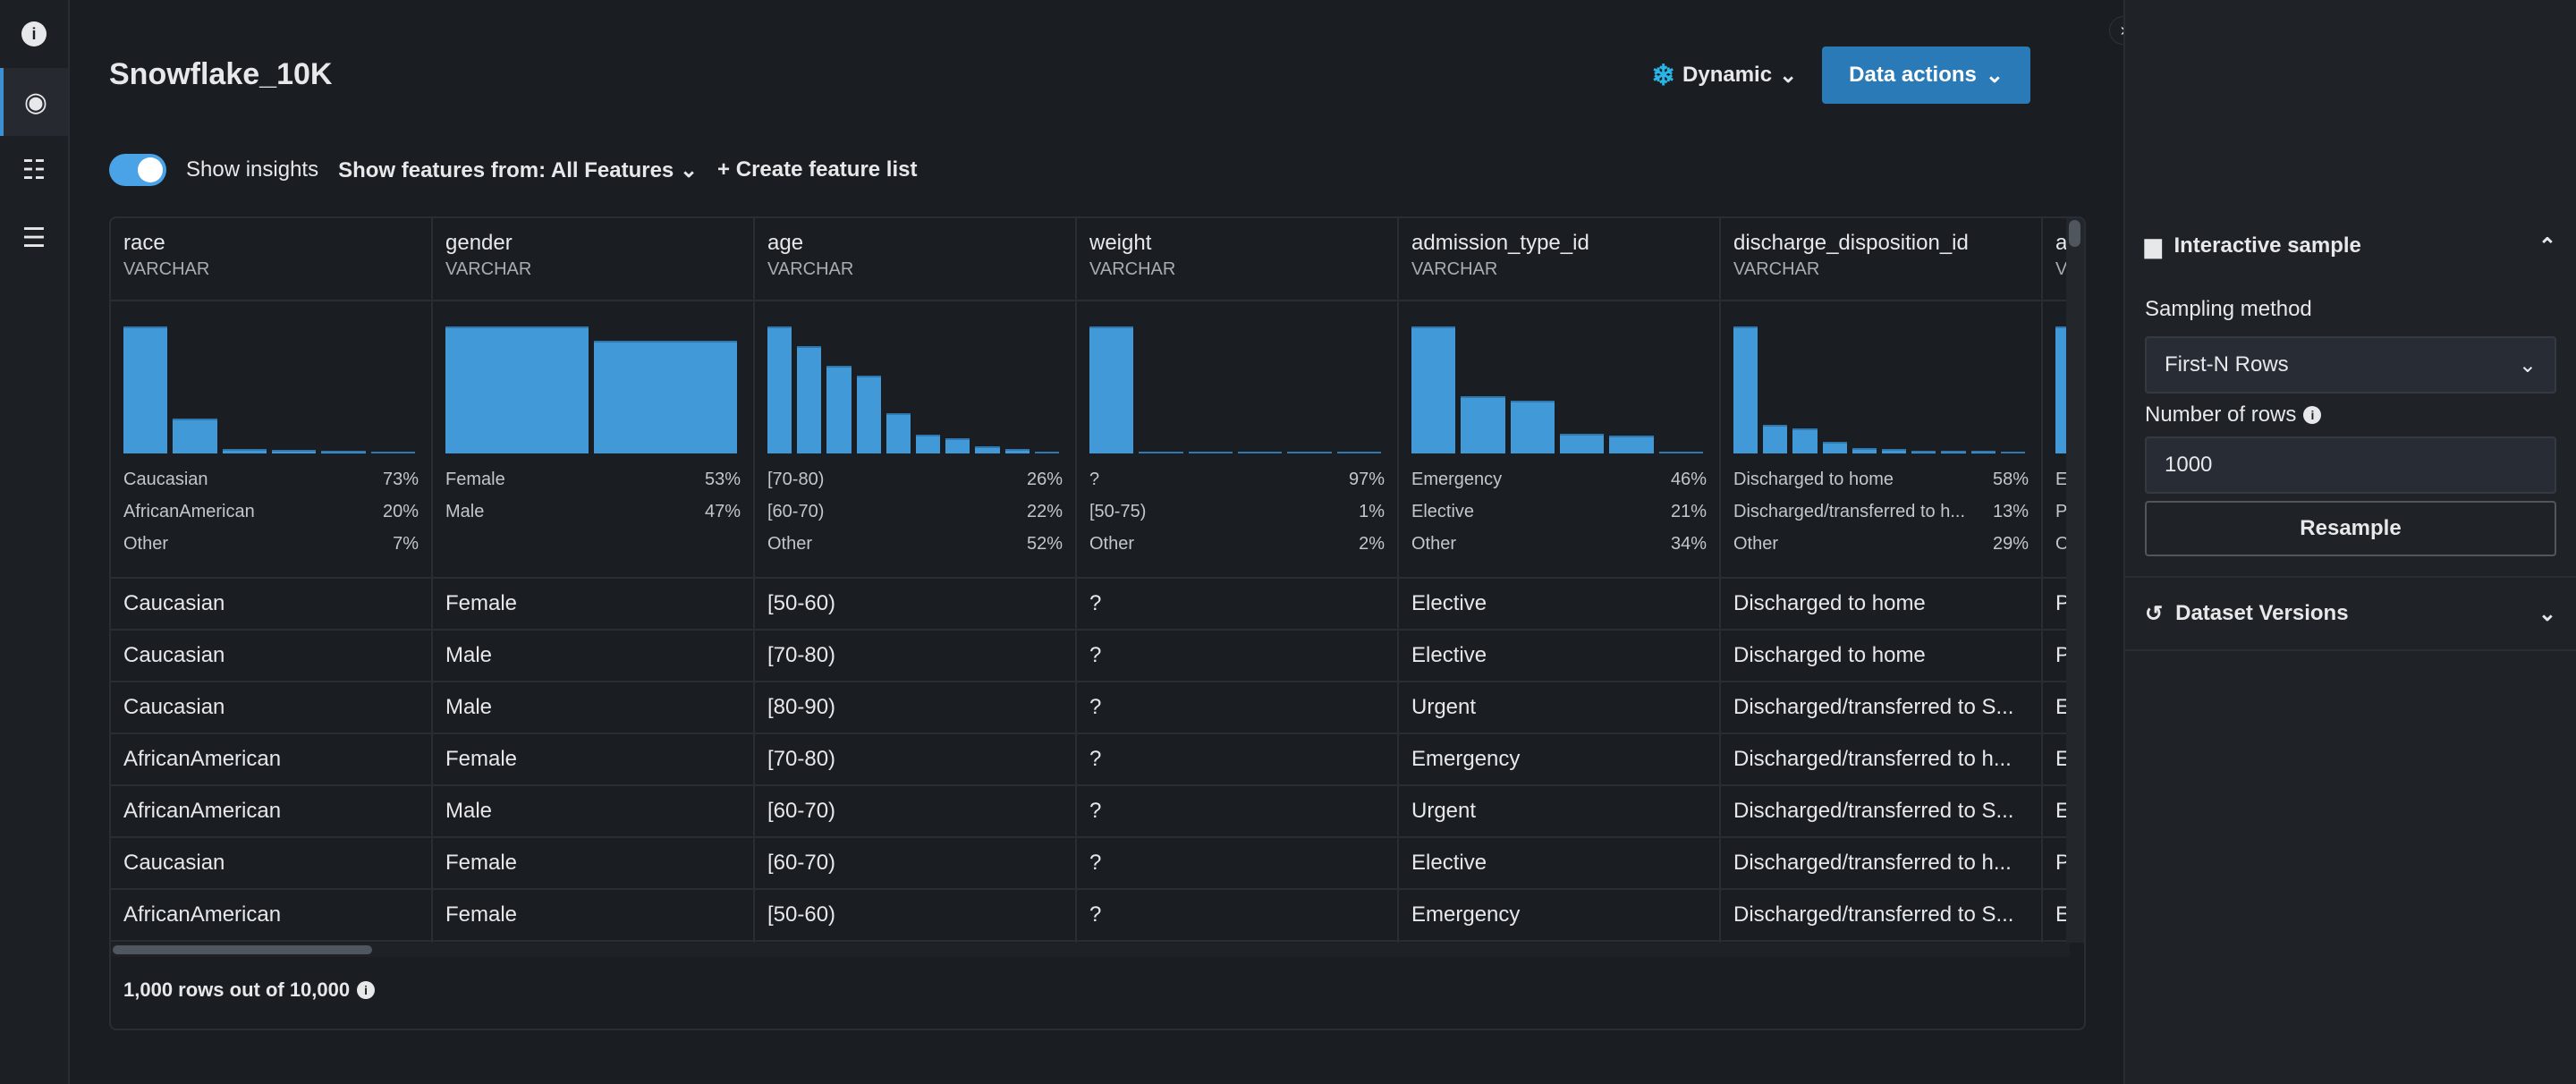  I want to click on column-header: weight VARCHAR, so click(1237, 259).